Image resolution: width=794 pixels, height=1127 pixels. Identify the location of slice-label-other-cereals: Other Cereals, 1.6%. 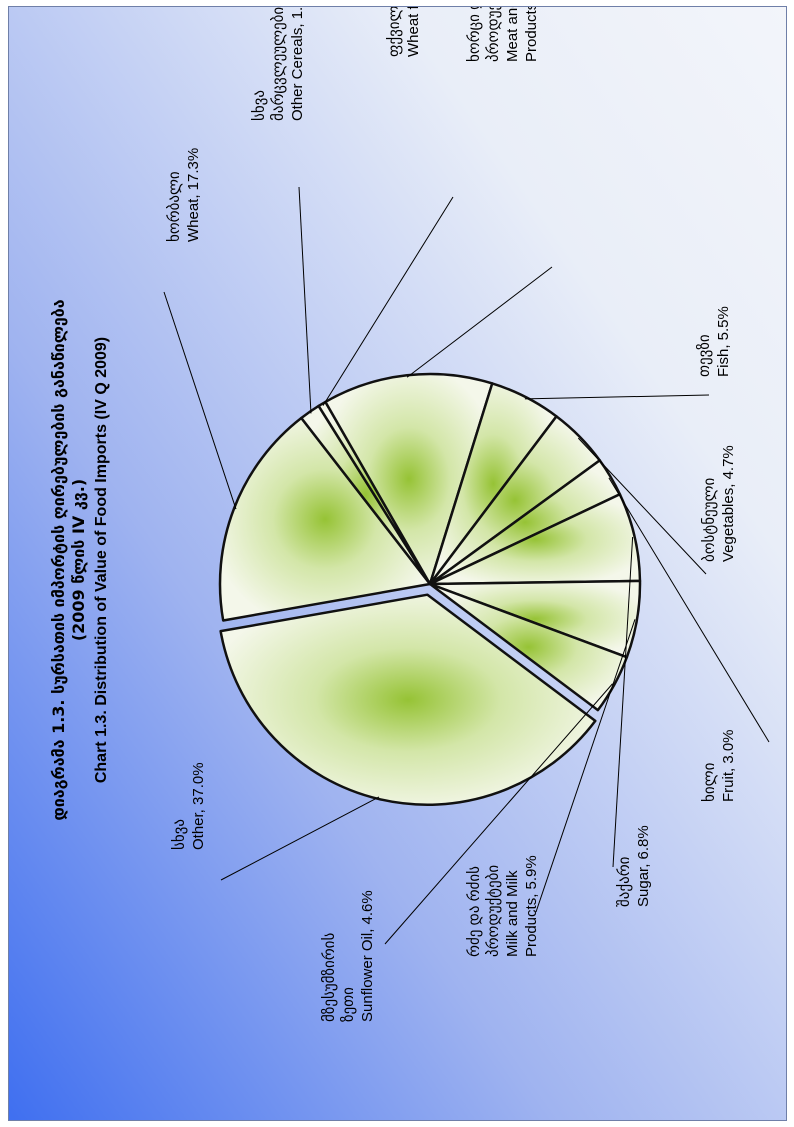
(297, 64).